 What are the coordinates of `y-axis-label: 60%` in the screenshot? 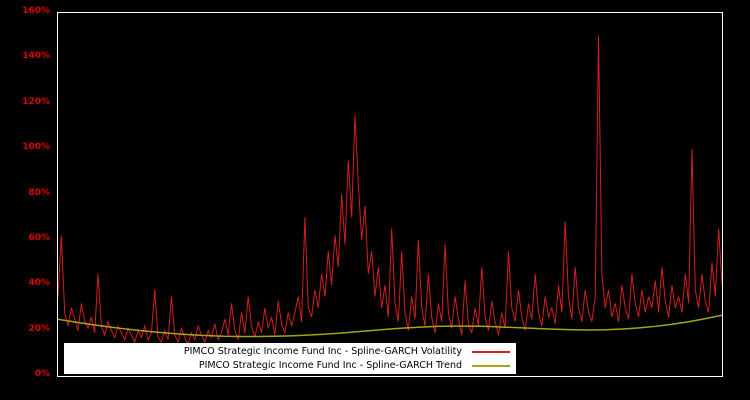 It's located at (39, 237).